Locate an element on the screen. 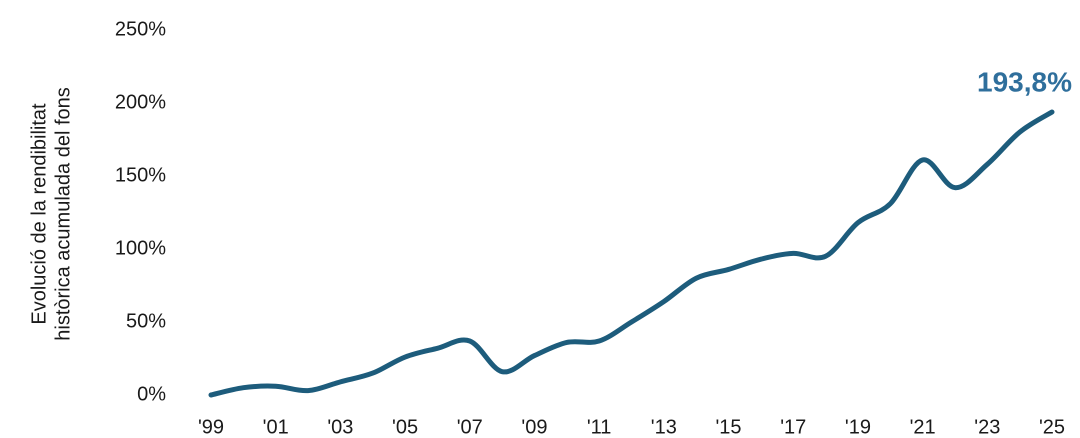  x-tick-label: '03 is located at coordinates (340, 427).